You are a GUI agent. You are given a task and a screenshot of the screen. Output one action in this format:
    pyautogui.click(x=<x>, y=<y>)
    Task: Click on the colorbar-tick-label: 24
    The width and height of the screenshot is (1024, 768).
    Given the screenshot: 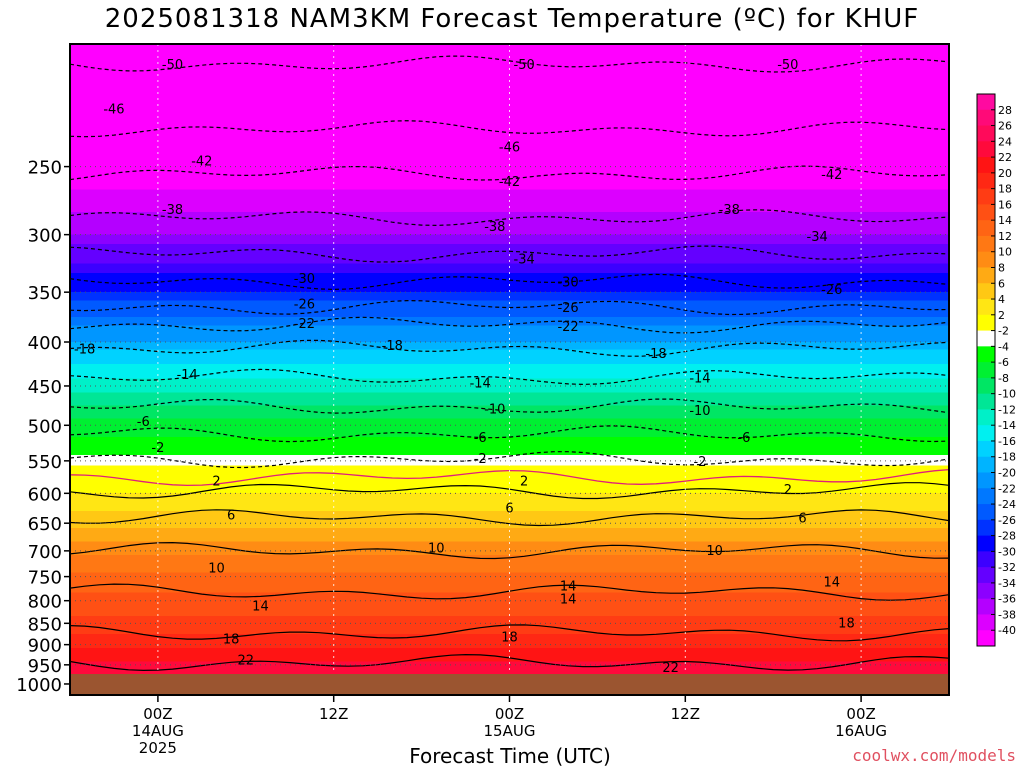 What is the action you would take?
    pyautogui.click(x=1005, y=141)
    